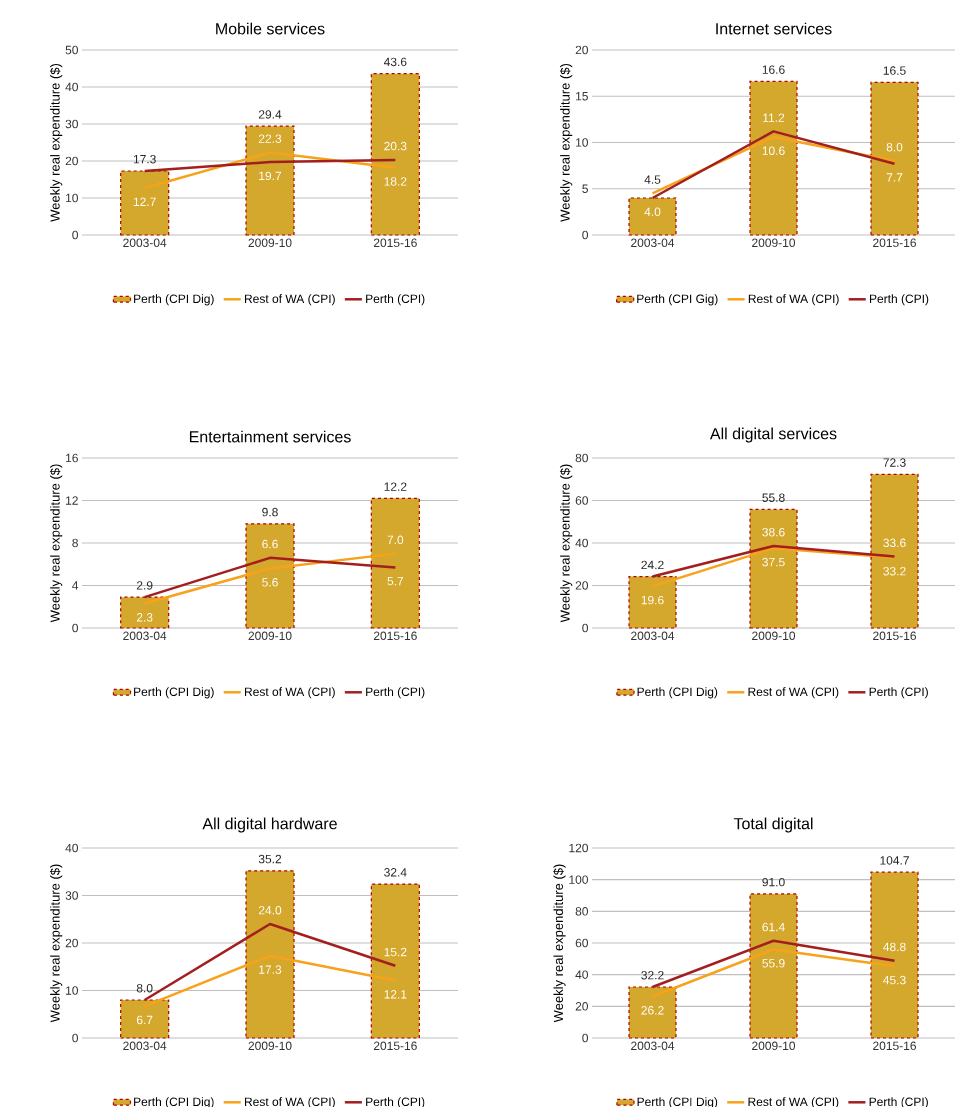  Describe the element at coordinates (395, 540) in the screenshot. I see `data-label: 7.0` at that location.